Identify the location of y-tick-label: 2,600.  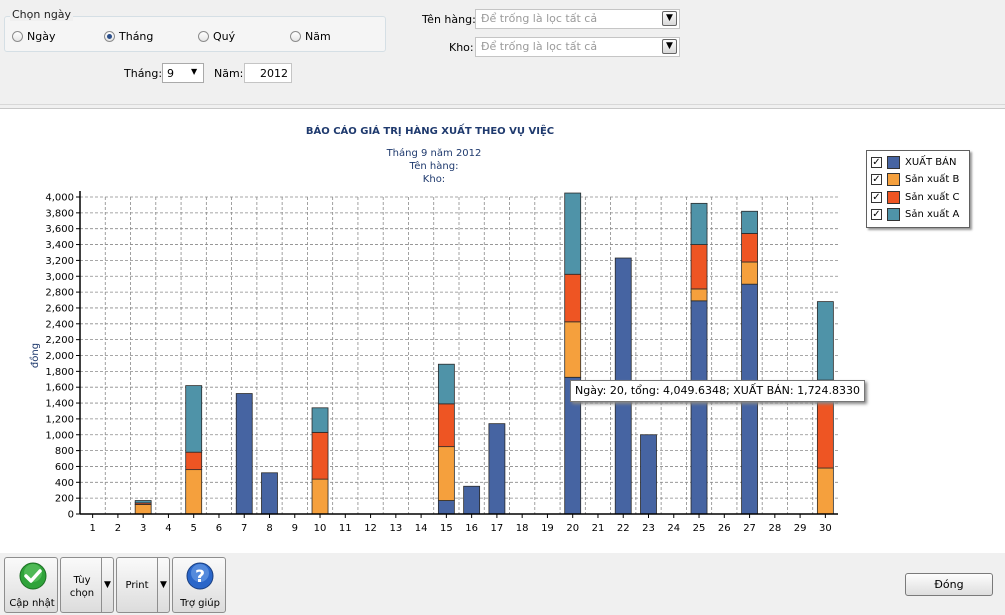
(59, 308).